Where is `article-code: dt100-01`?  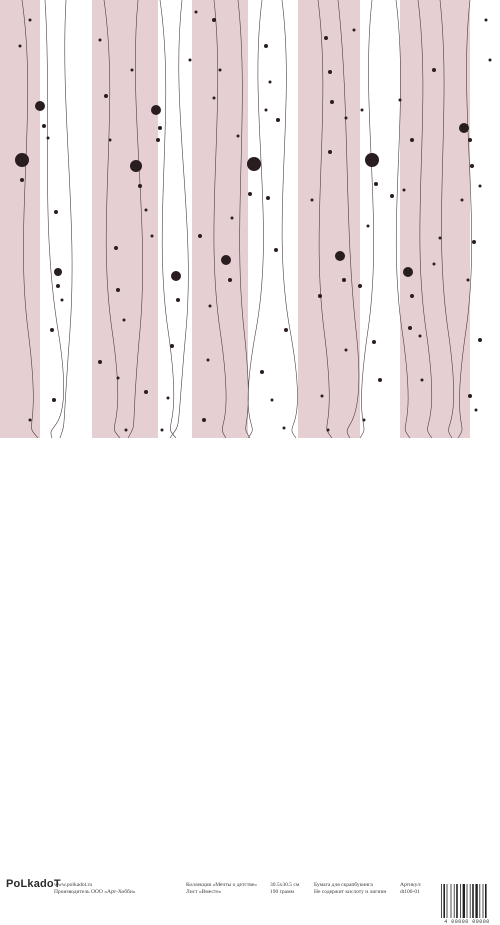 article-code: dt100-01 is located at coordinates (410, 892).